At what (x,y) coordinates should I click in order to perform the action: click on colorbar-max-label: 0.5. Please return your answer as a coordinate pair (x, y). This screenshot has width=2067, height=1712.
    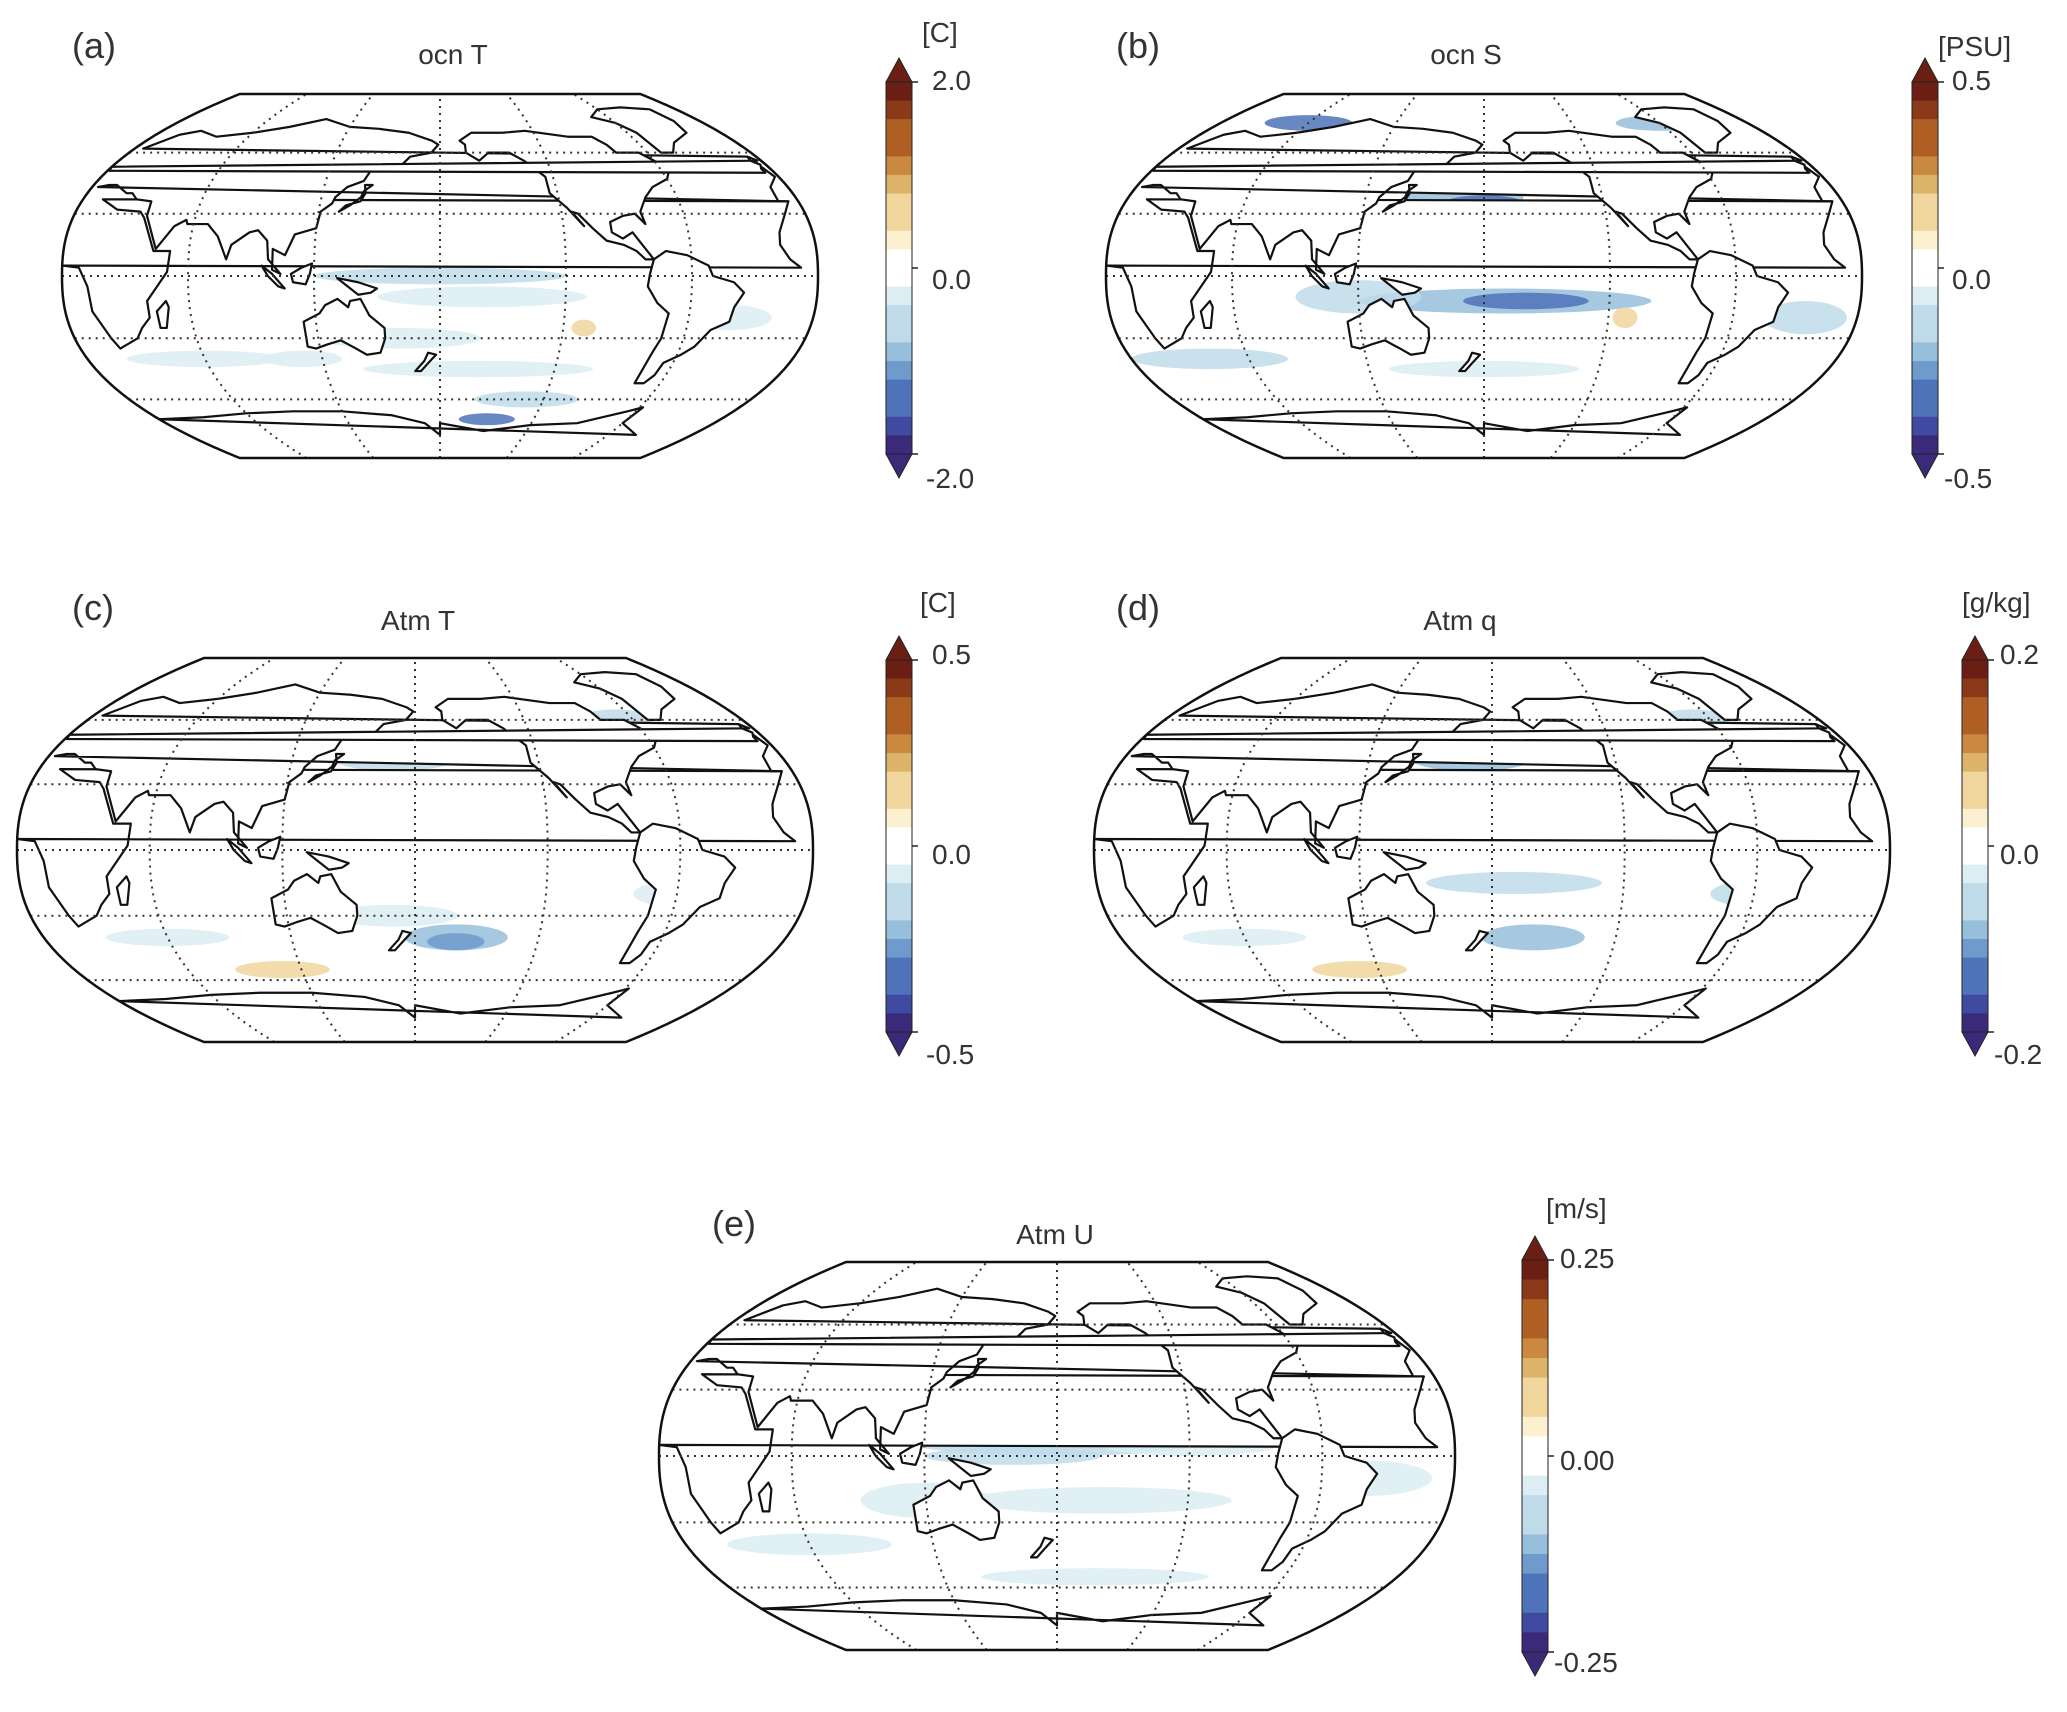
    Looking at the image, I should click on (951, 654).